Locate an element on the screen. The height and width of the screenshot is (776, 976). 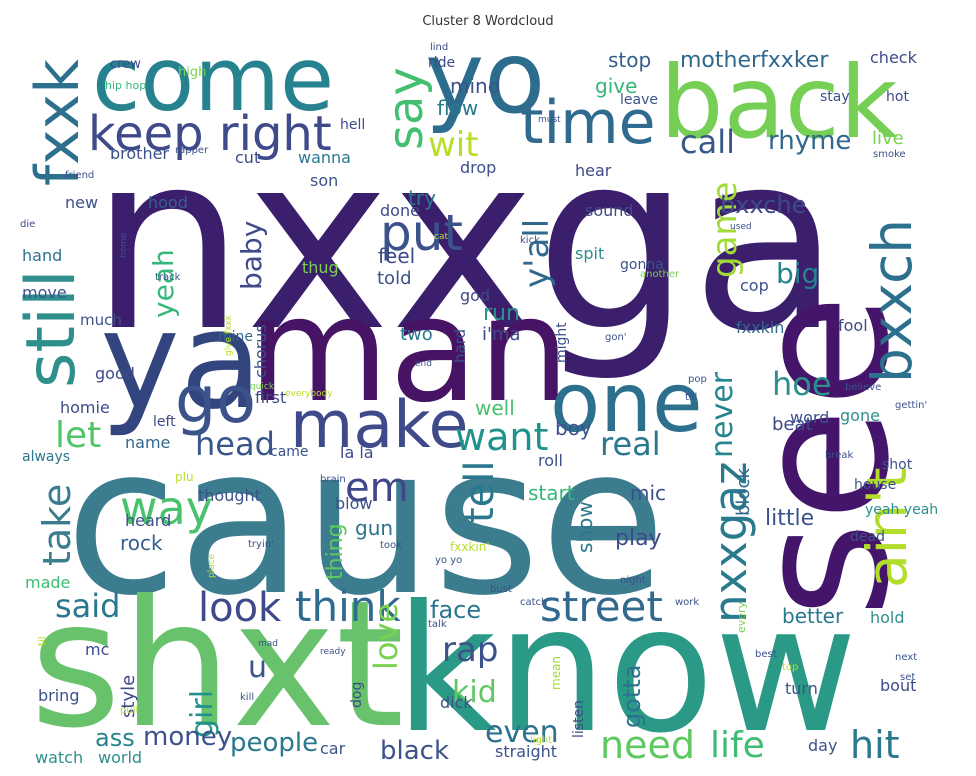
word: two is located at coordinates (416, 334).